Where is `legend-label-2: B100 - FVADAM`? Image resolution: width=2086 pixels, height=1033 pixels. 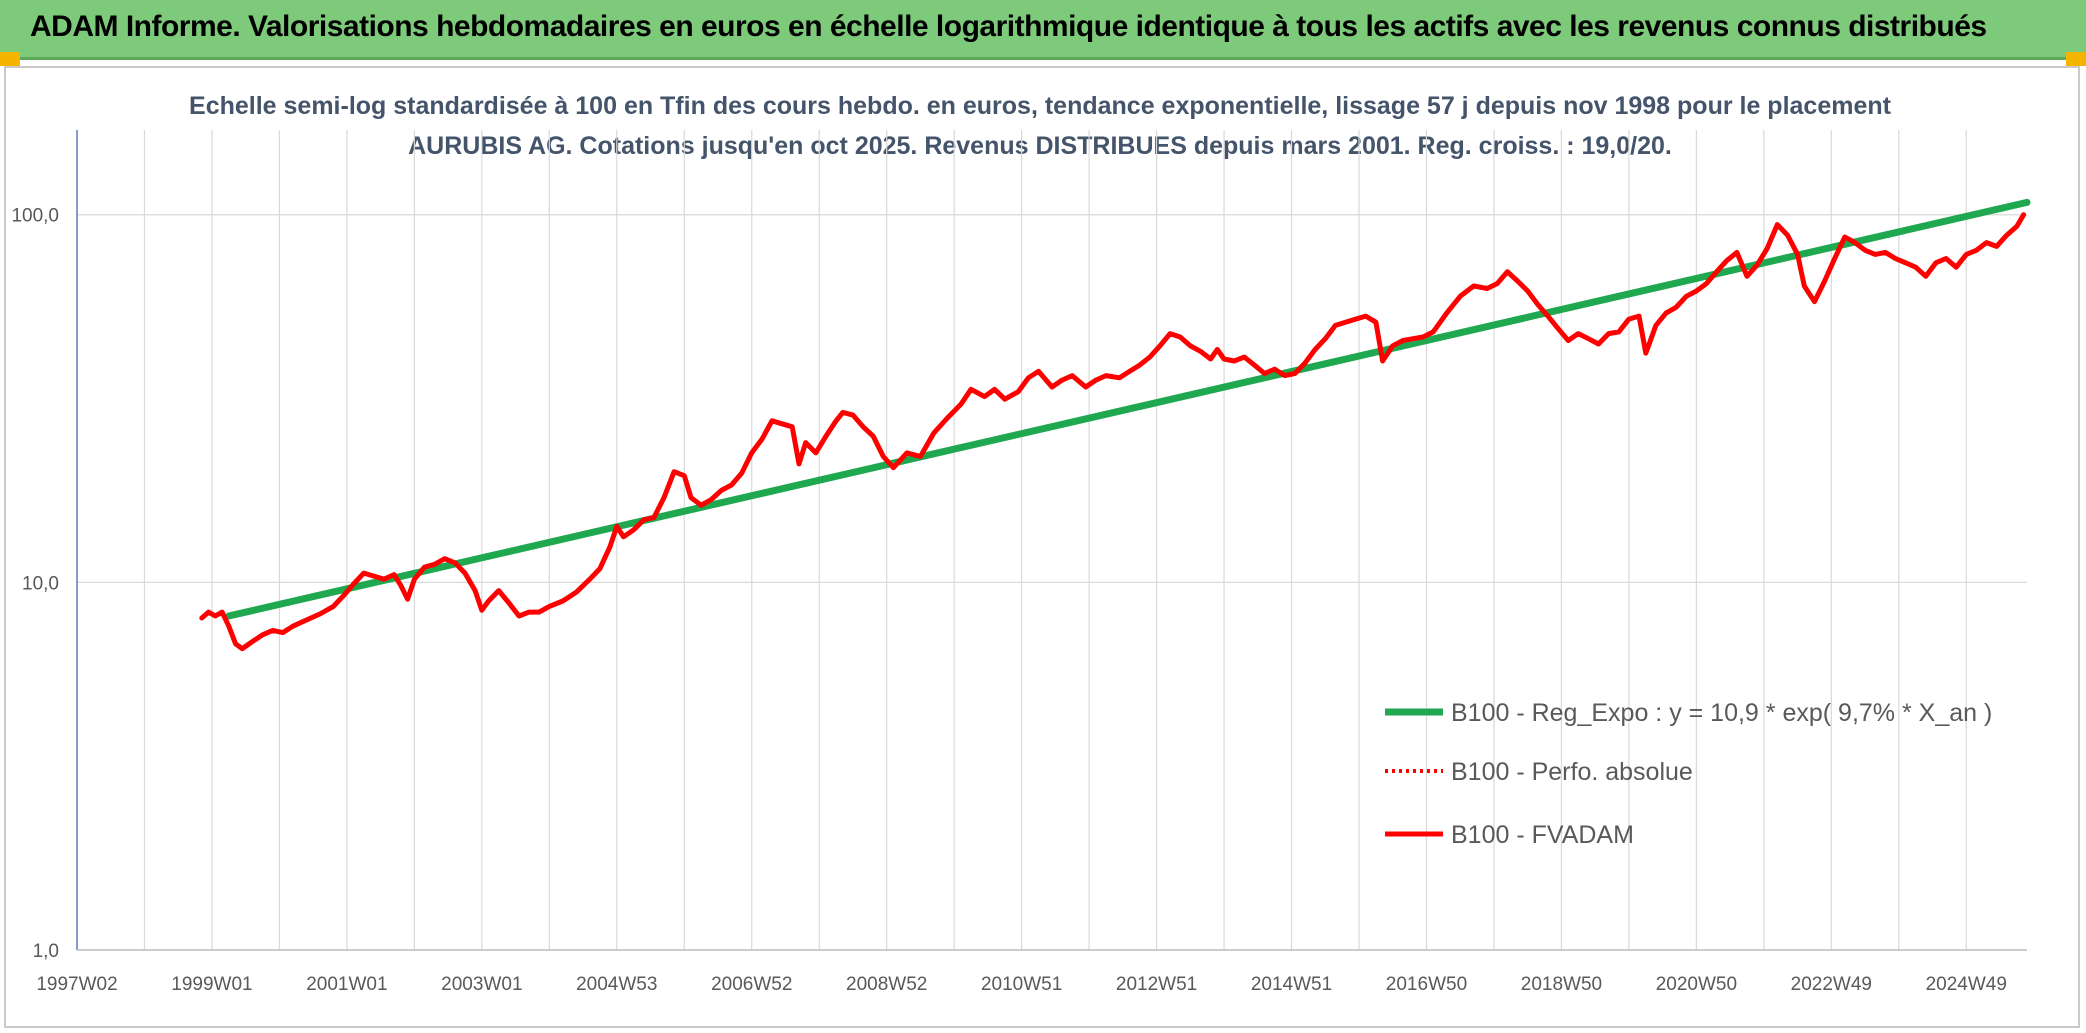 legend-label-2: B100 - FVADAM is located at coordinates (1542, 835).